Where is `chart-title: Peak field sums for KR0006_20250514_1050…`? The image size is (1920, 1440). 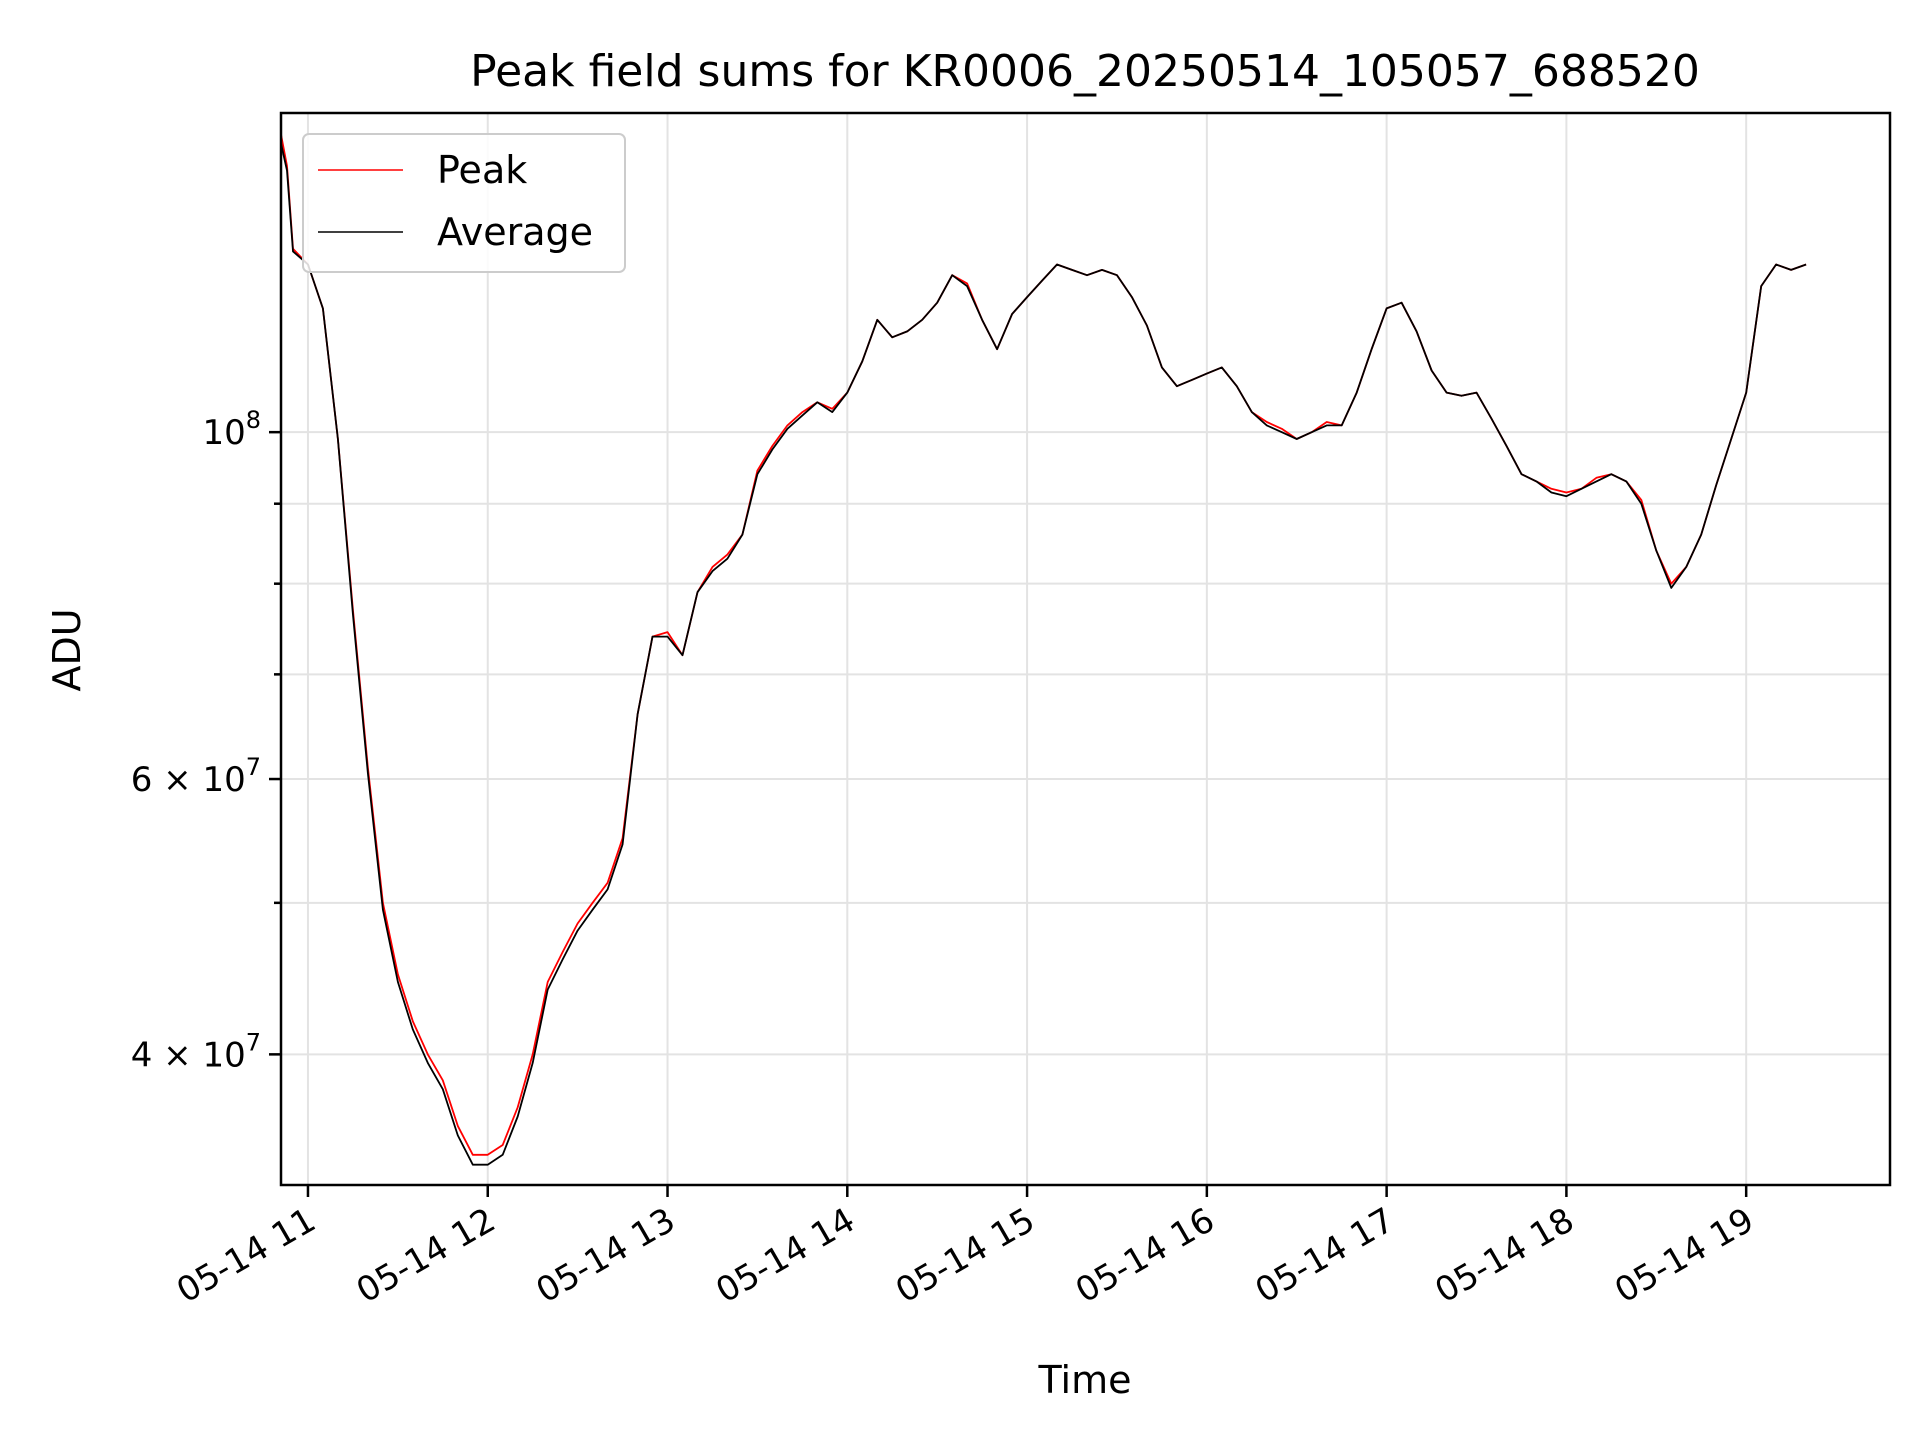
chart-title: Peak field sums for KR0006_20250514_1050… is located at coordinates (1085, 71).